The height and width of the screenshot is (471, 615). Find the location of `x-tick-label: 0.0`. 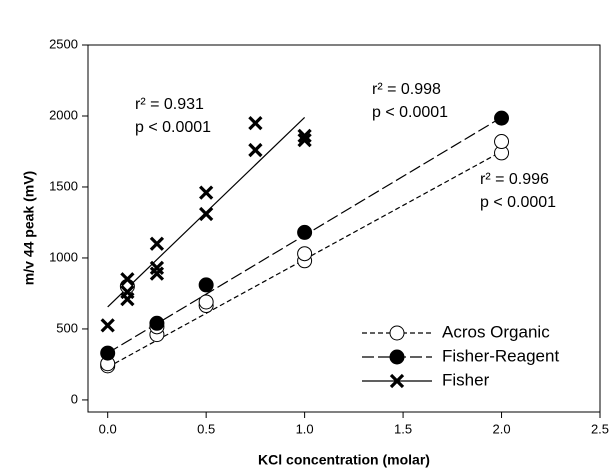

x-tick-label: 0.0 is located at coordinates (108, 428).